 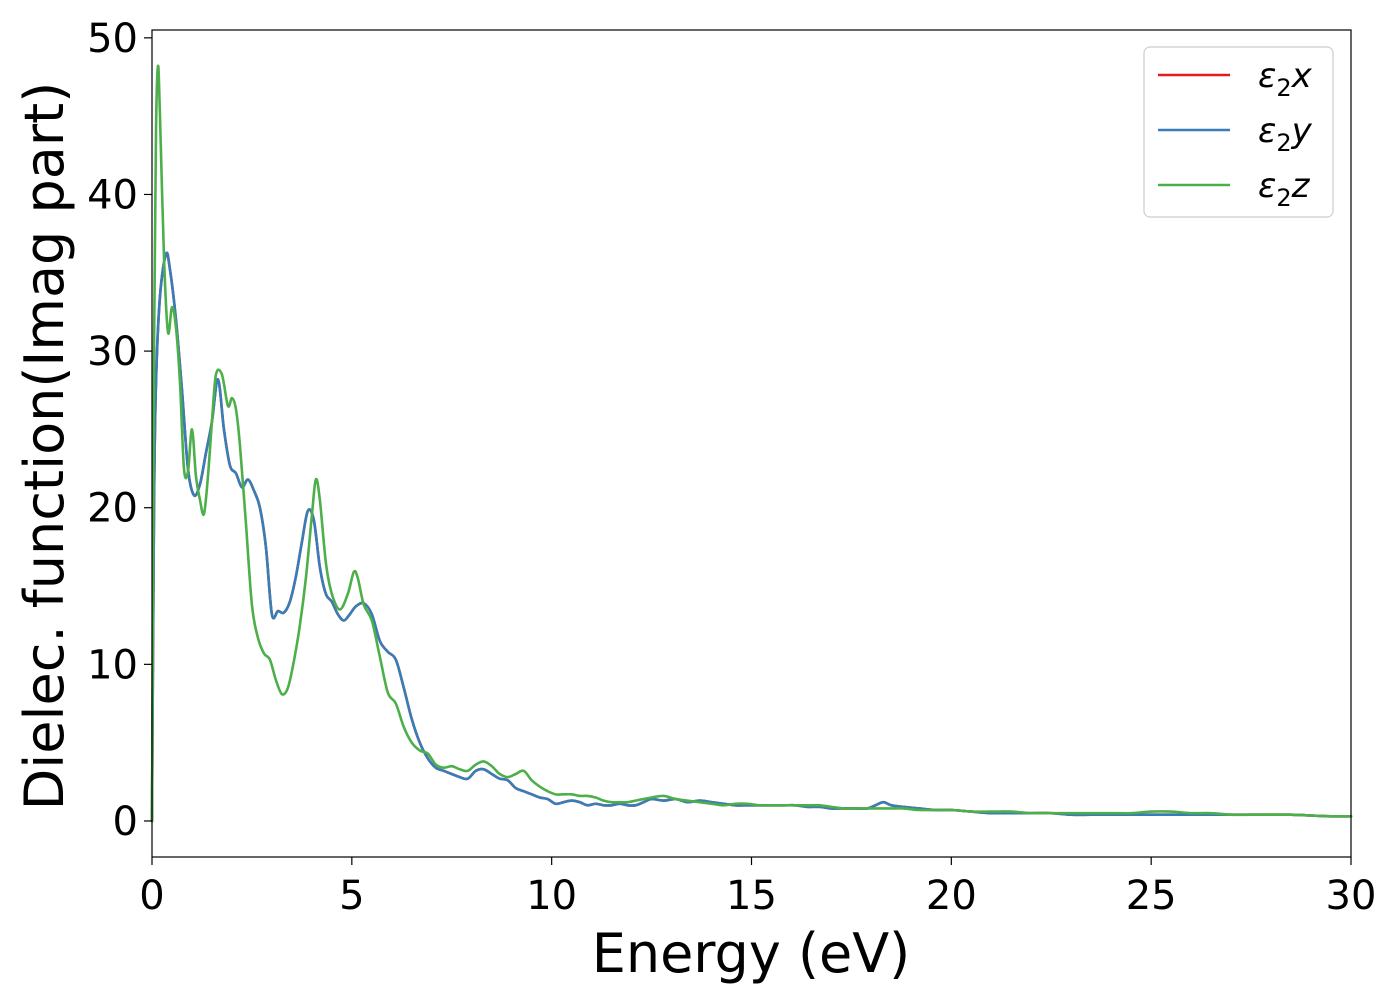 What do you see at coordinates (551, 896) in the screenshot?
I see `x-tick-label: 10` at bounding box center [551, 896].